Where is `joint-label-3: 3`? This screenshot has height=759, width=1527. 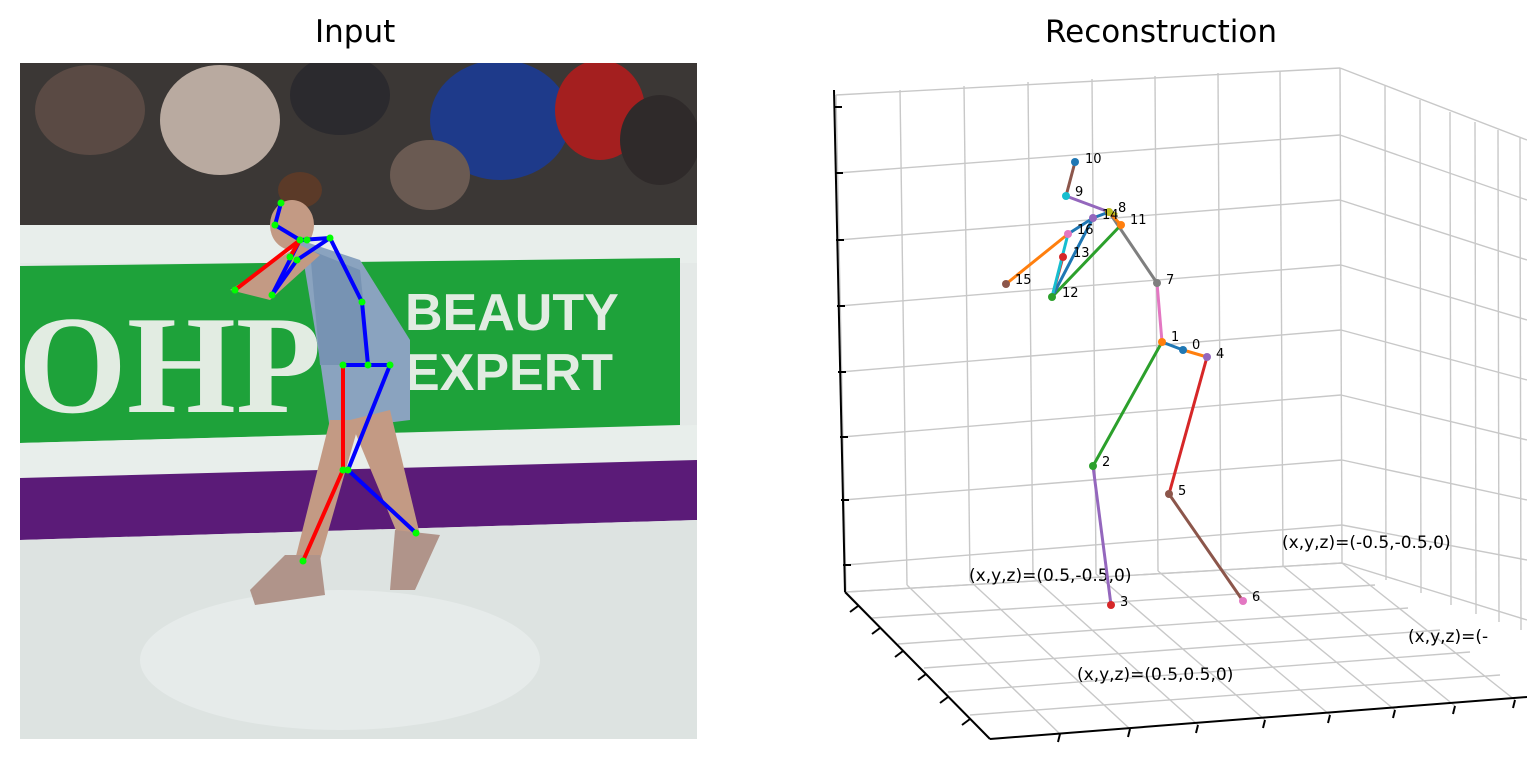 joint-label-3: 3 is located at coordinates (1124, 602).